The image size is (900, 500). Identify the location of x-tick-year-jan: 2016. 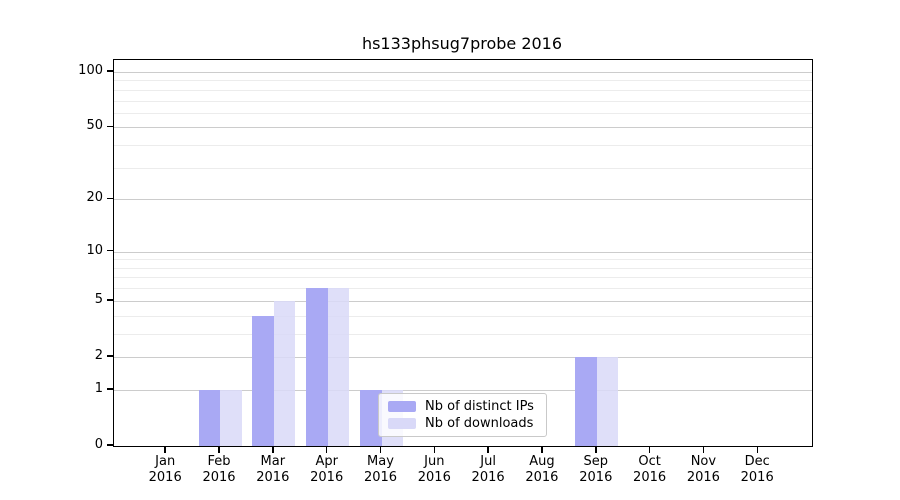
(165, 477).